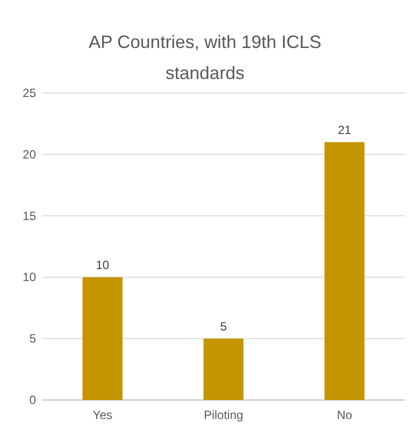  Describe the element at coordinates (32, 400) in the screenshot. I see `y-tick-label: 0` at that location.